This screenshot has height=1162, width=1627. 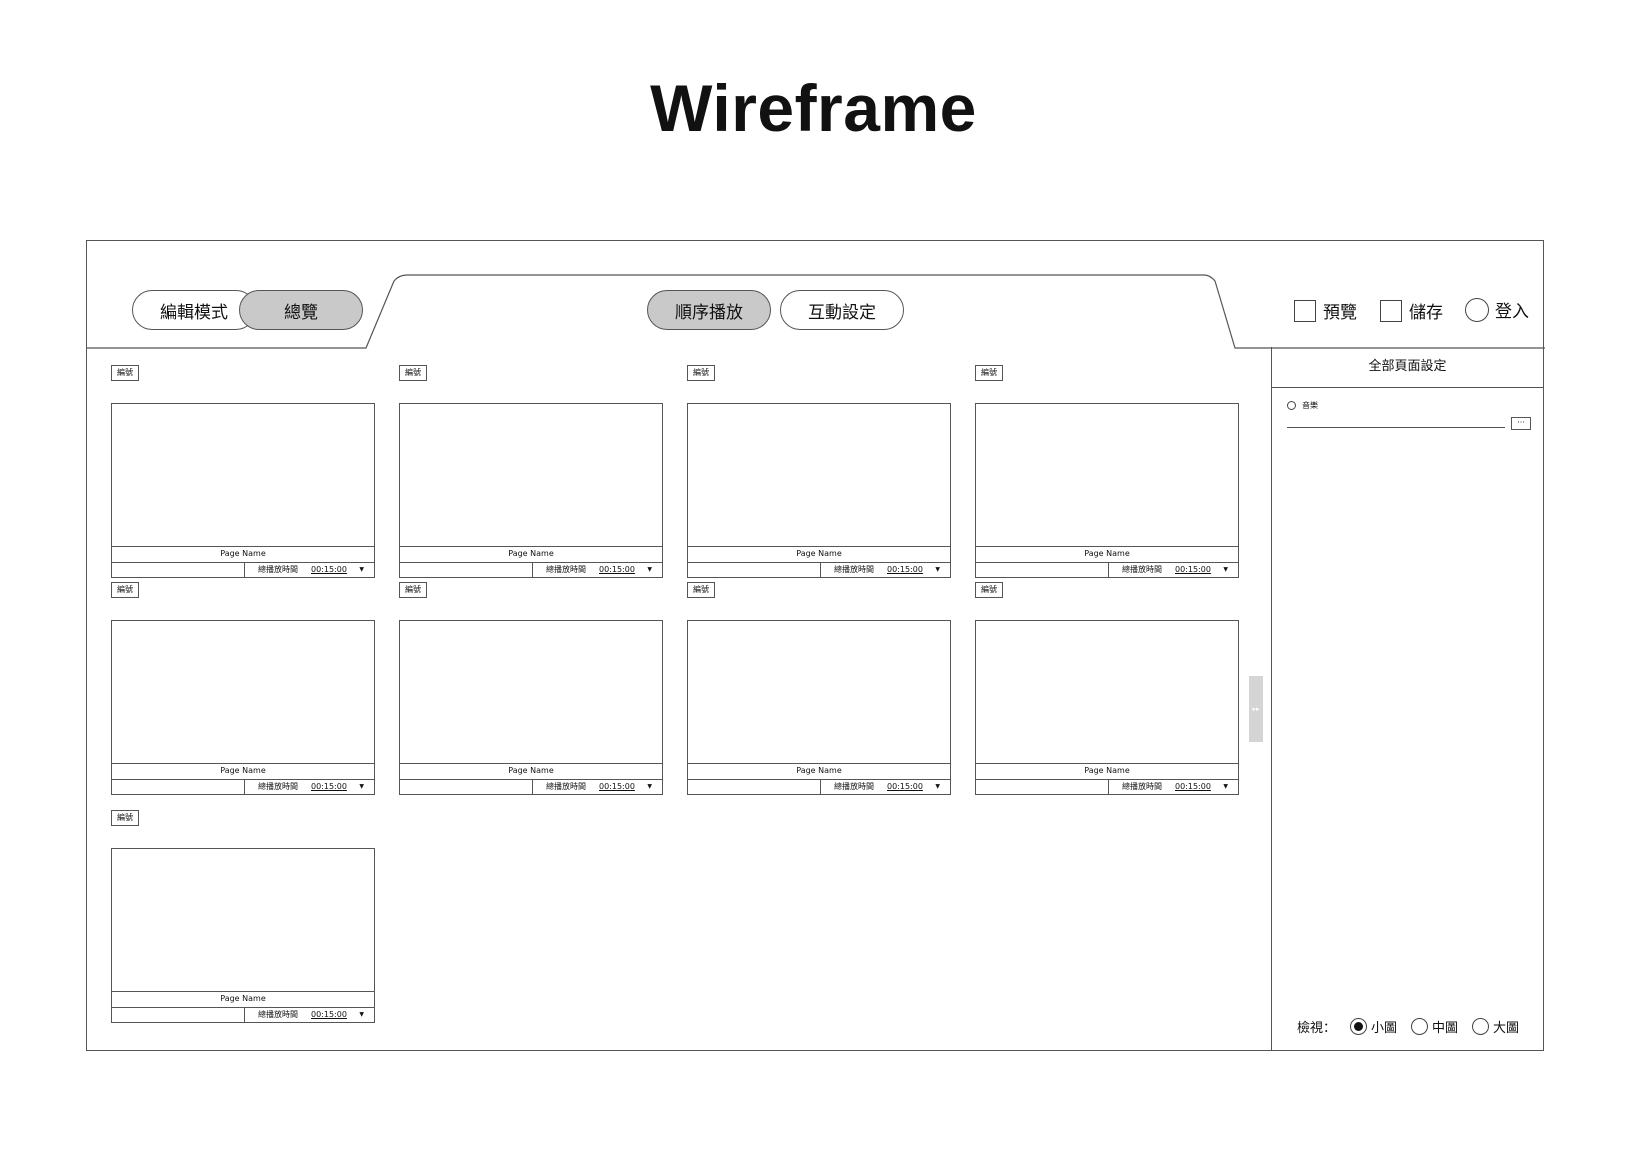 I want to click on browse-button: ···, so click(x=1521, y=423).